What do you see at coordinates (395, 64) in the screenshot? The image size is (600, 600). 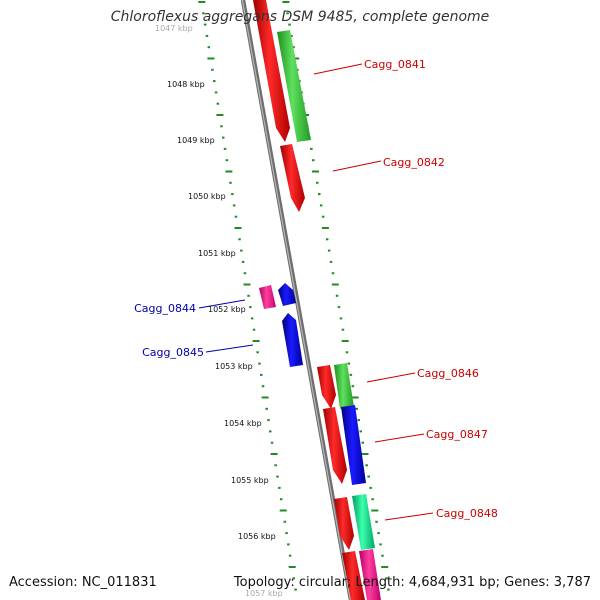 I see `gene-label: Cagg_0841` at bounding box center [395, 64].